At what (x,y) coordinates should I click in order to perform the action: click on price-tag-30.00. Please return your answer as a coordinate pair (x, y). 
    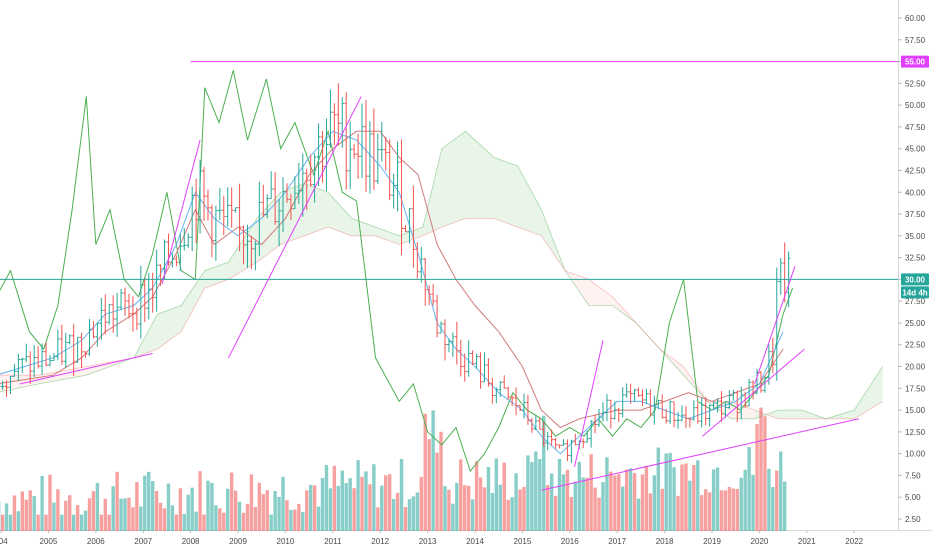
    Looking at the image, I should click on (915, 279).